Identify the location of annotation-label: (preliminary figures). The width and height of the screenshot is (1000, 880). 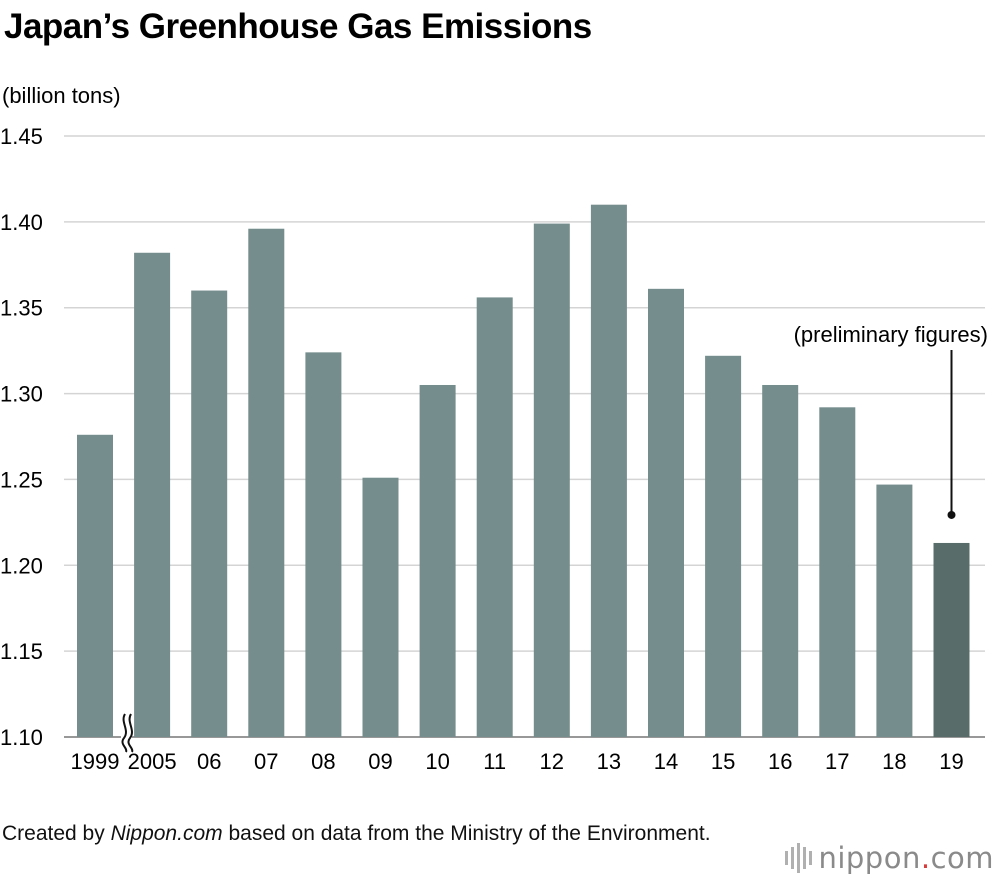
(891, 334).